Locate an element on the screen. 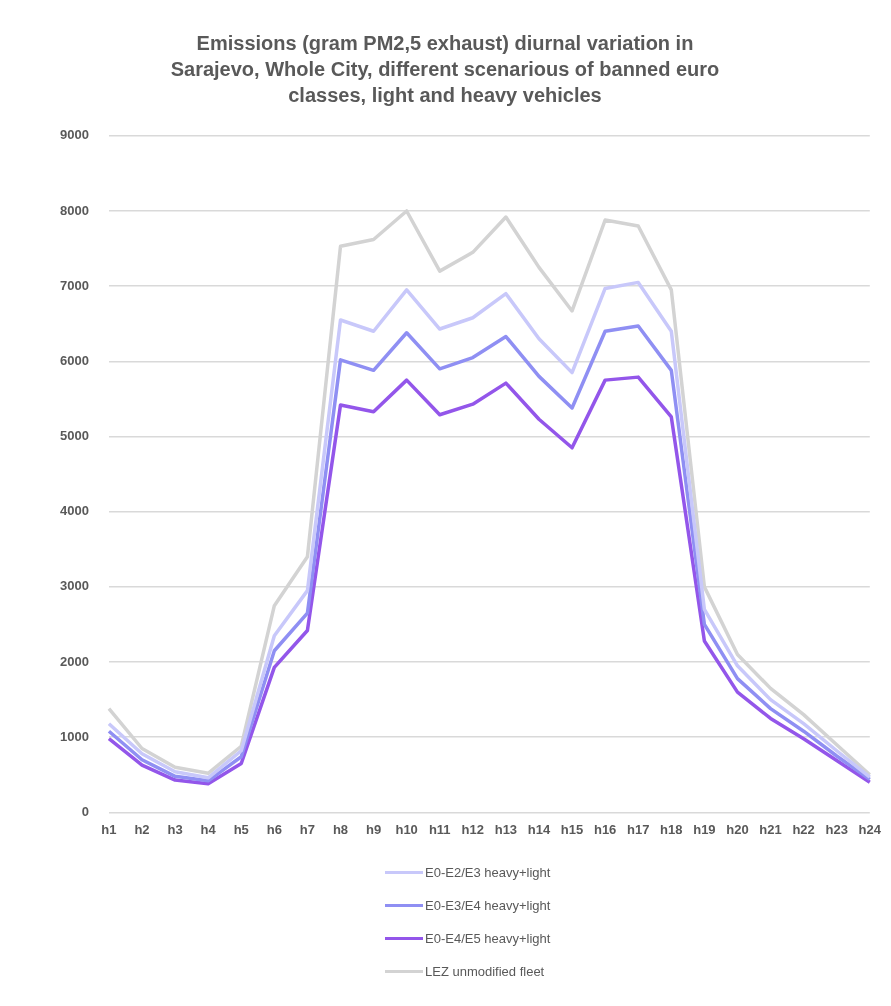 The image size is (891, 1006). x-tick-label: h5 is located at coordinates (241, 829).